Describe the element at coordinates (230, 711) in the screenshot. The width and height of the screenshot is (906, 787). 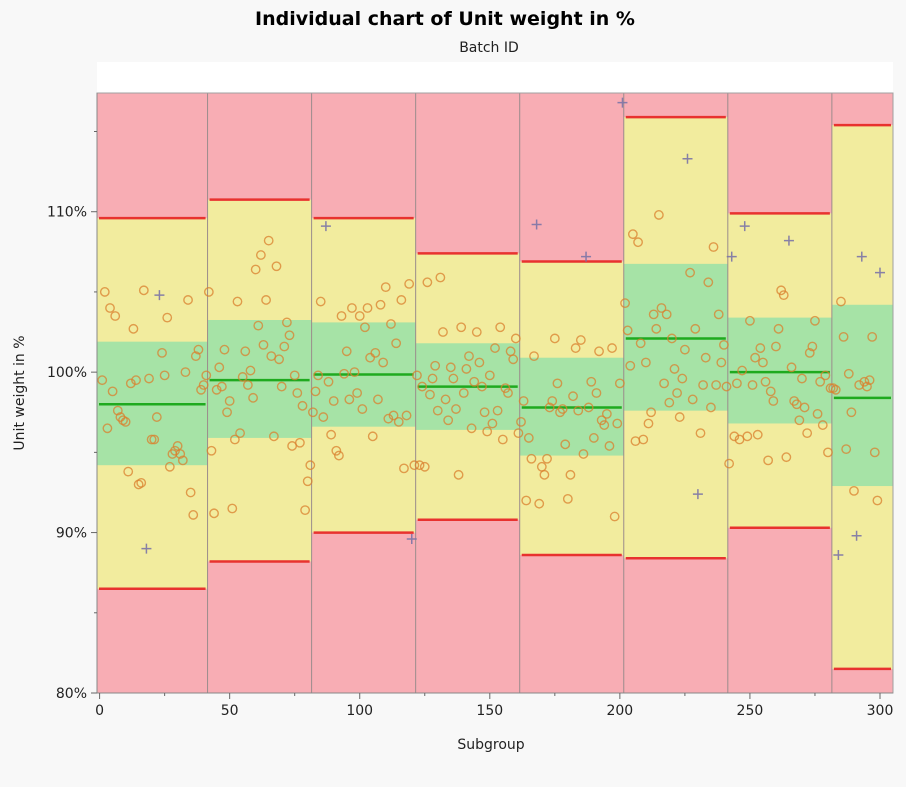
I see `x-tick-label: 50` at that location.